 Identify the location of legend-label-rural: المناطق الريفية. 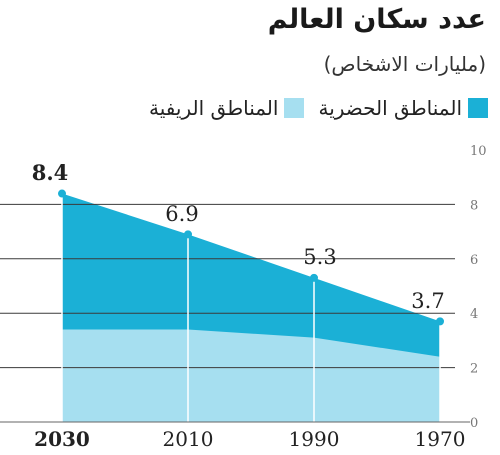
(214, 108).